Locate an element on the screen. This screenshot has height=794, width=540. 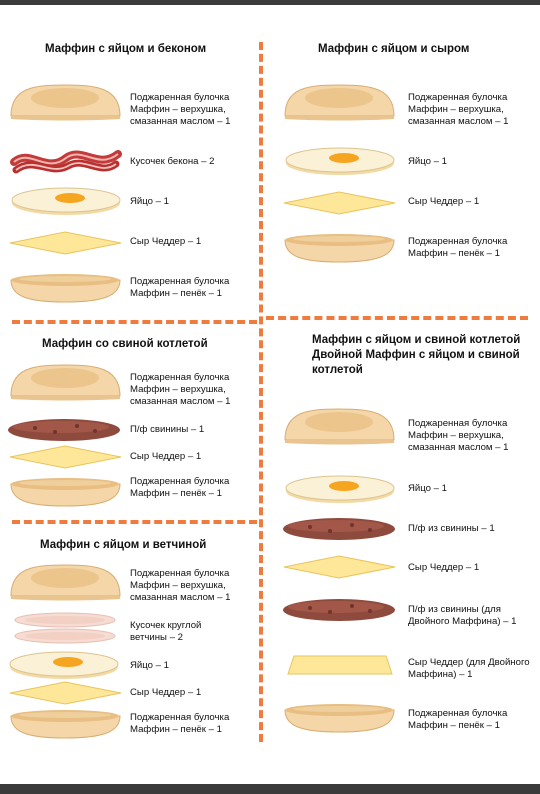
ingredient-label: П/ф свинины – 1 is located at coordinates (167, 429).